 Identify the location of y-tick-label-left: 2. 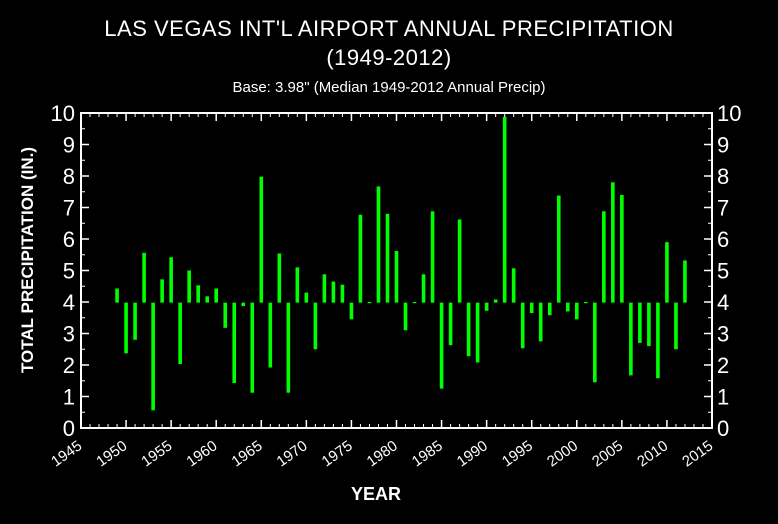
(69, 365).